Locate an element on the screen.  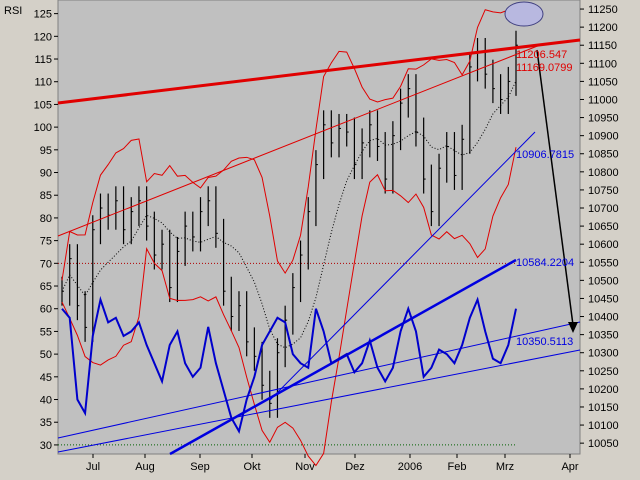
right-tick-label: 10900 is located at coordinates (603, 137).